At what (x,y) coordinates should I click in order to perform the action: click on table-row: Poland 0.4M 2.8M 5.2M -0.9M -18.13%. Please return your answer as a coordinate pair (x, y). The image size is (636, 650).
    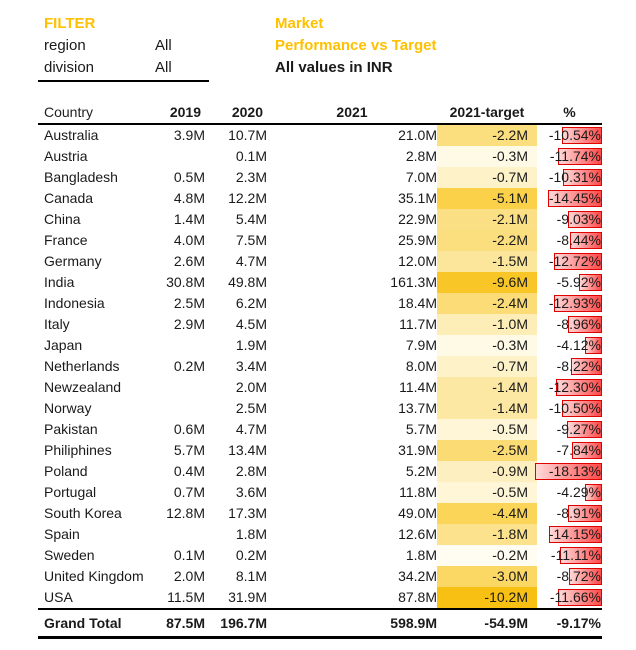
    Looking at the image, I should click on (320, 471).